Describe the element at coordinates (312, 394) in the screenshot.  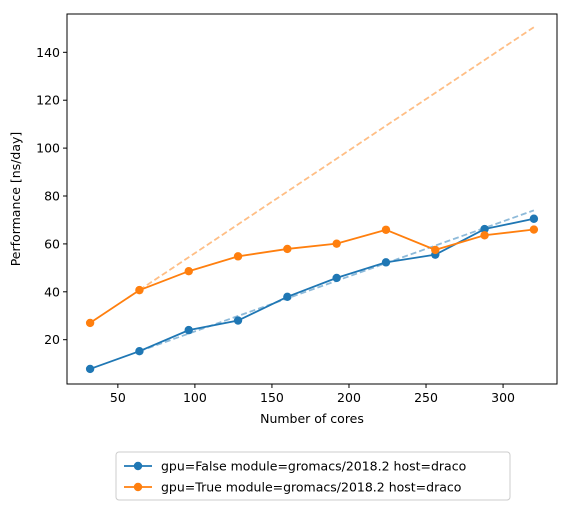
I see `x-axis-ticks: 50 100 150 200 250 300` at that location.